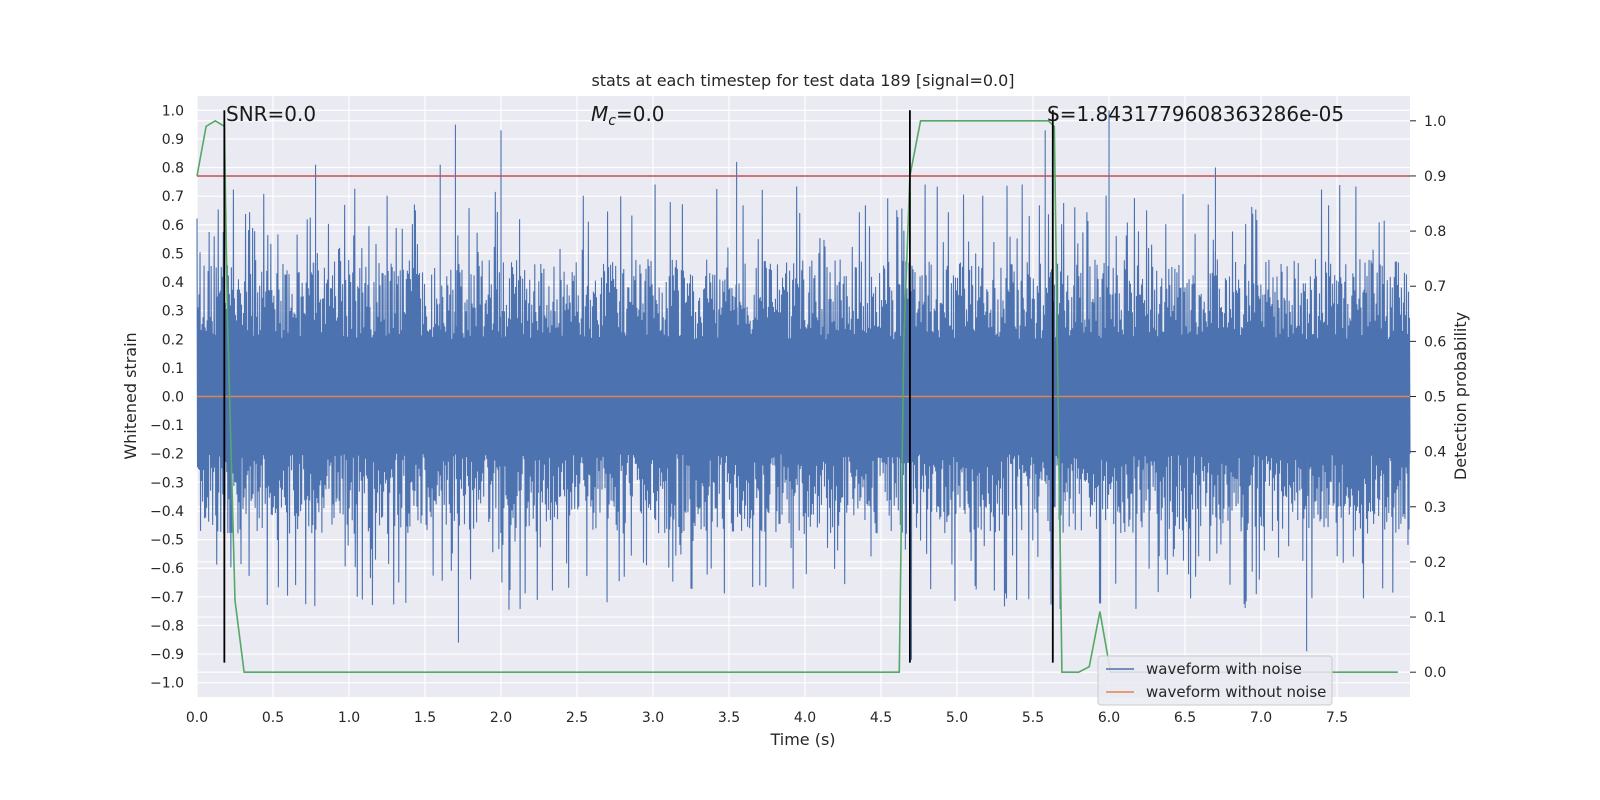  Describe the element at coordinates (1435, 453) in the screenshot. I see `y-right-tick-label: 0.4` at that location.